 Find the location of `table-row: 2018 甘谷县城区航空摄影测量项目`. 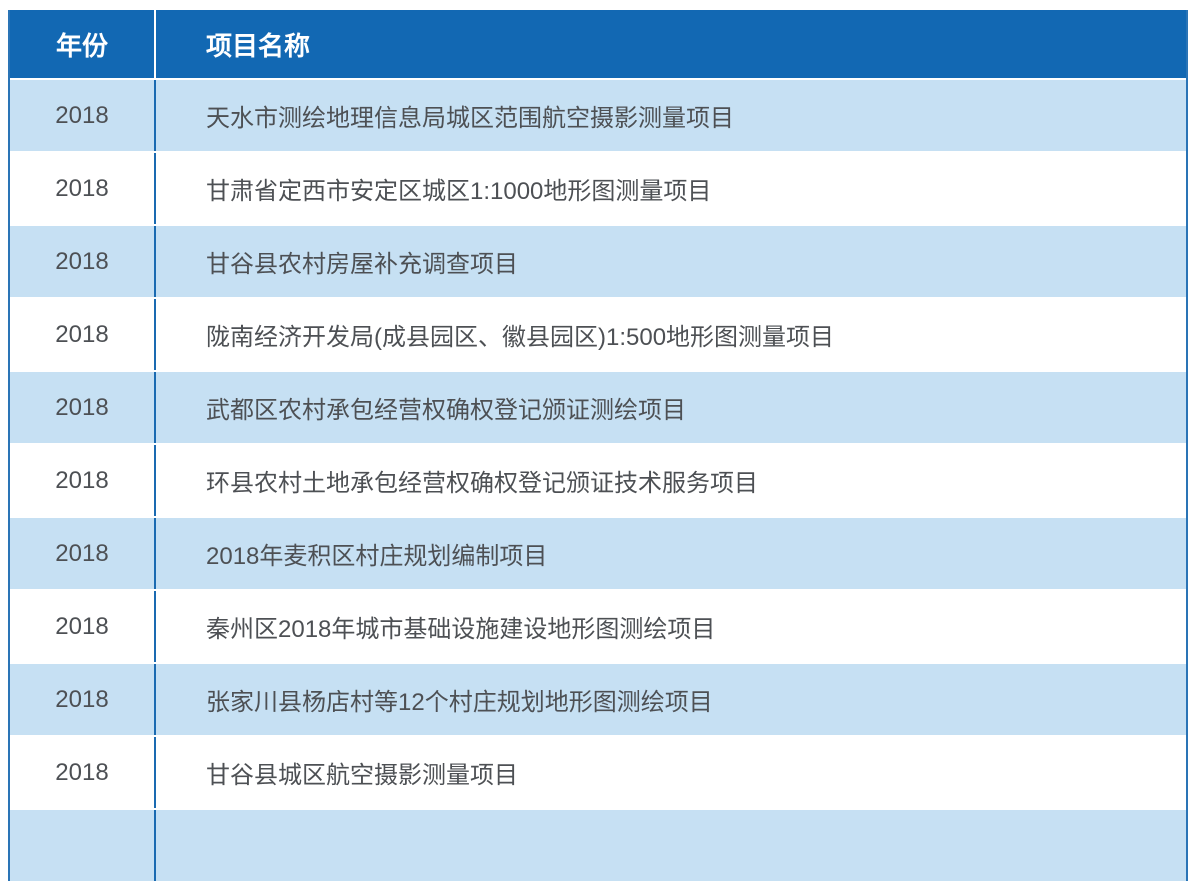

table-row: 2018 甘谷县城区航空摄影测量项目 is located at coordinates (598, 771).